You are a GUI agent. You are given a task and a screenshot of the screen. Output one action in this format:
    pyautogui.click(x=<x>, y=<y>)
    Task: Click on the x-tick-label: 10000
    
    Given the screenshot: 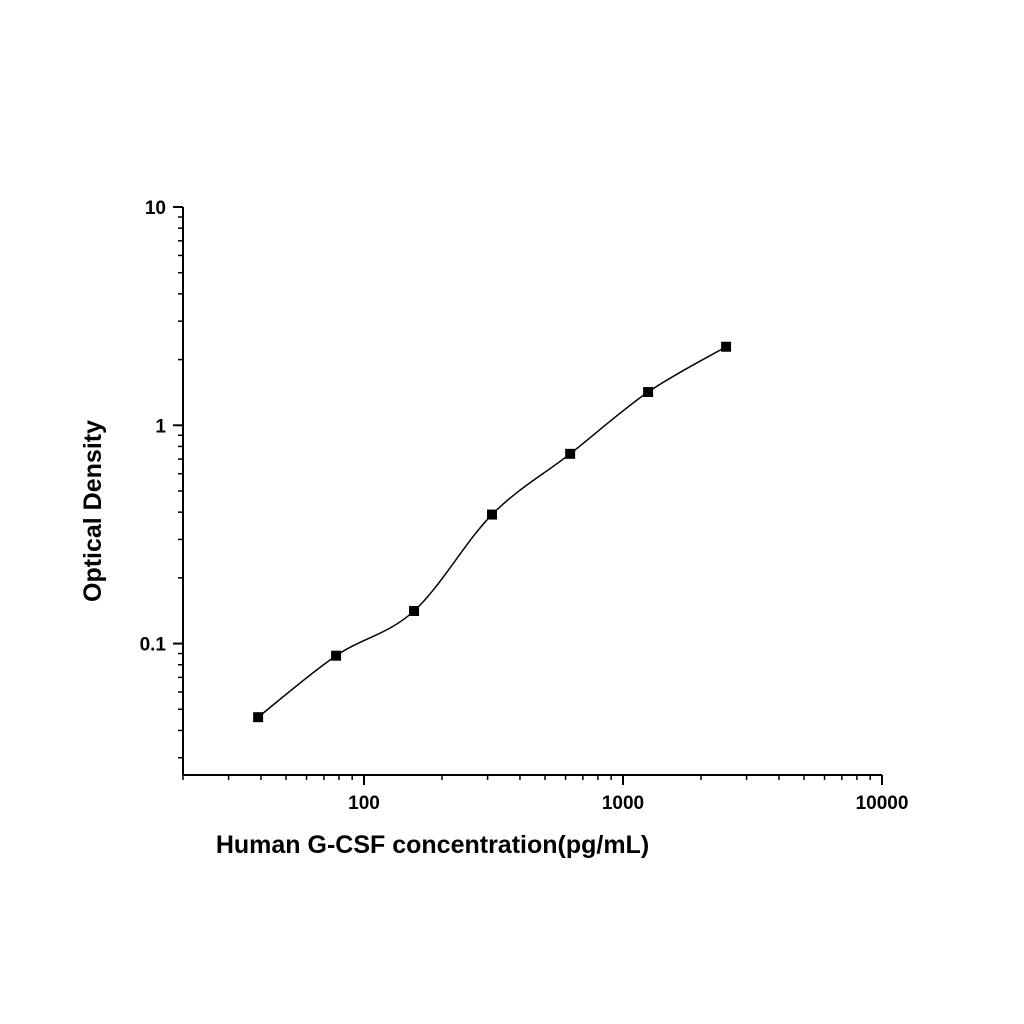 What is the action you would take?
    pyautogui.click(x=882, y=803)
    